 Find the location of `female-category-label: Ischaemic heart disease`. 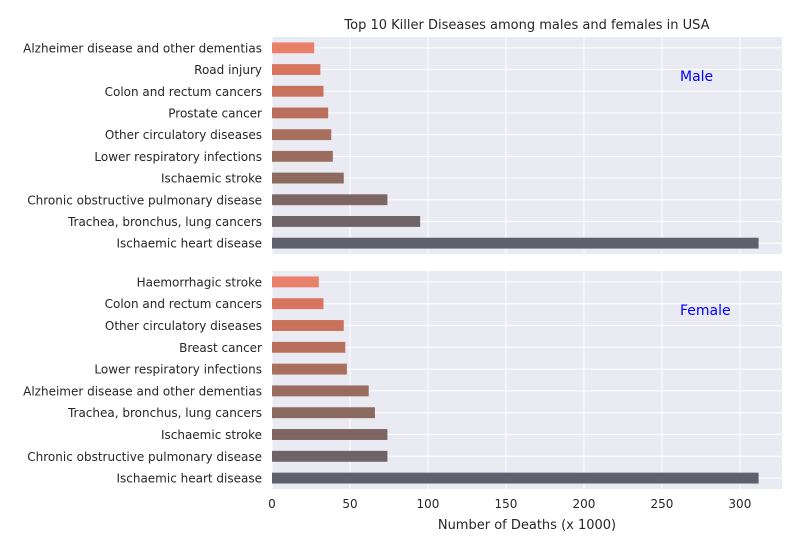

female-category-label: Ischaemic heart disease is located at coordinates (189, 479).